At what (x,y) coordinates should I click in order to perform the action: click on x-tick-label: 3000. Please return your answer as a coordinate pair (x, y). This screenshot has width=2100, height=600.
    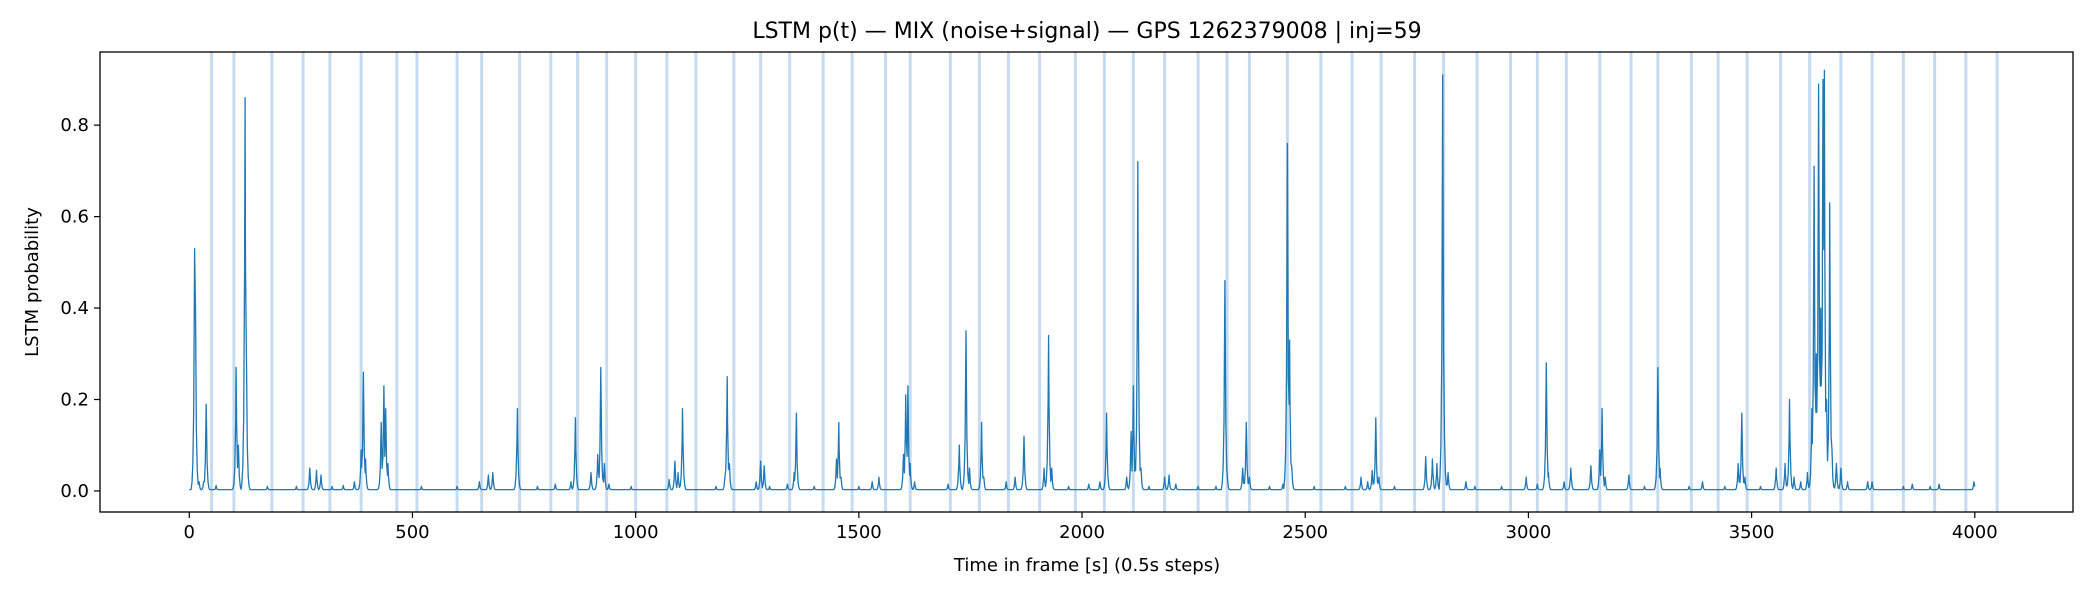
    Looking at the image, I should click on (1529, 532).